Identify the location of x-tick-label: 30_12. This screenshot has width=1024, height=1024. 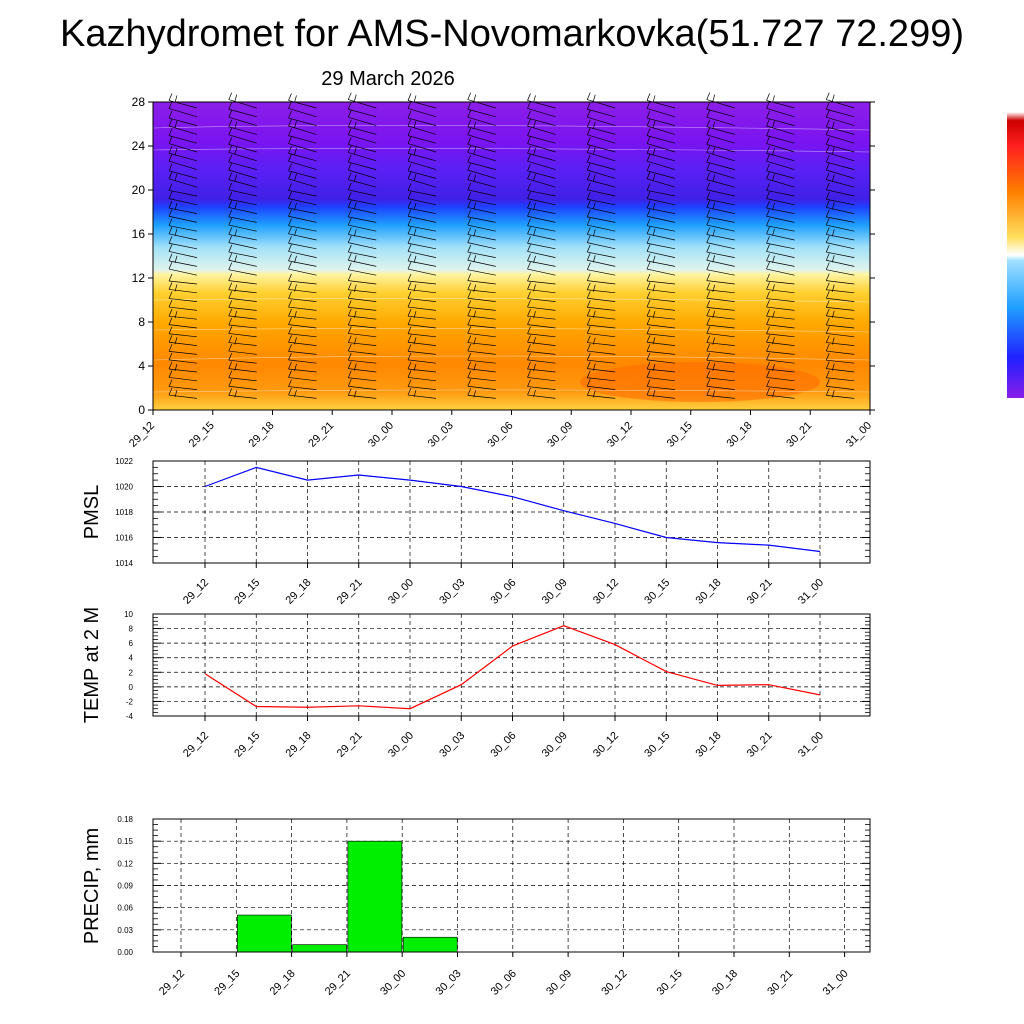
(614, 983).